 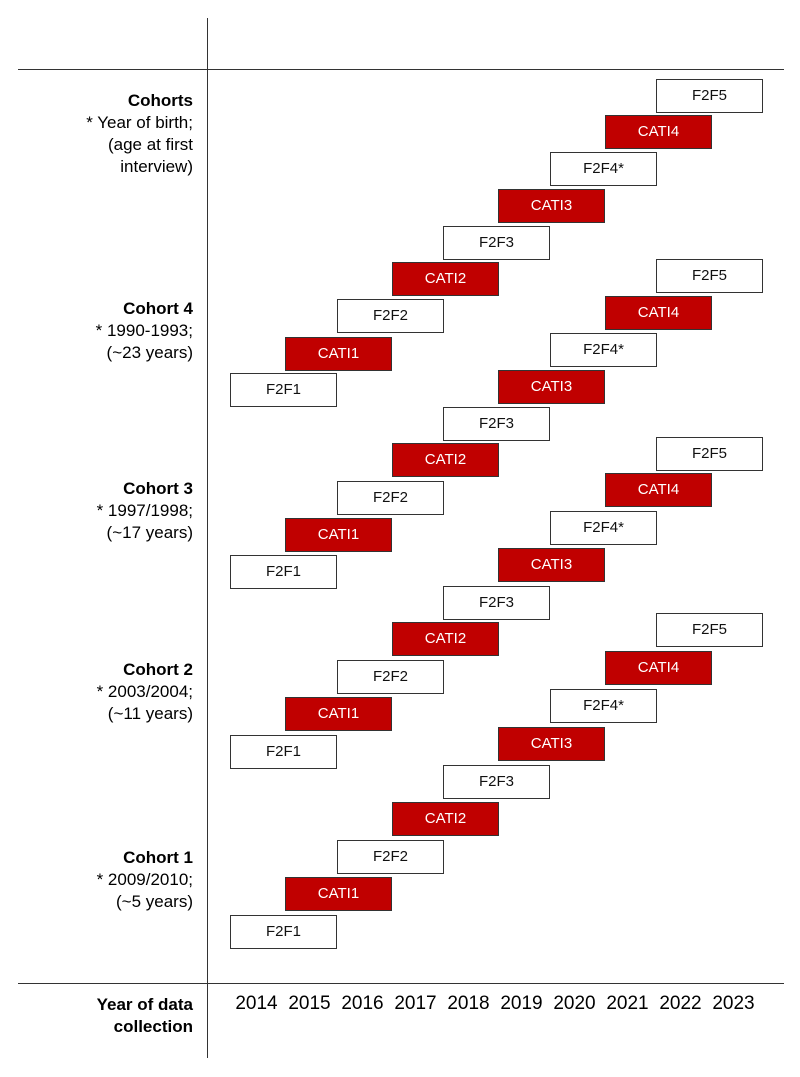 I want to click on cohort-label: Cohort 1 * 2009/2010; (~5 years), so click(x=103, y=880).